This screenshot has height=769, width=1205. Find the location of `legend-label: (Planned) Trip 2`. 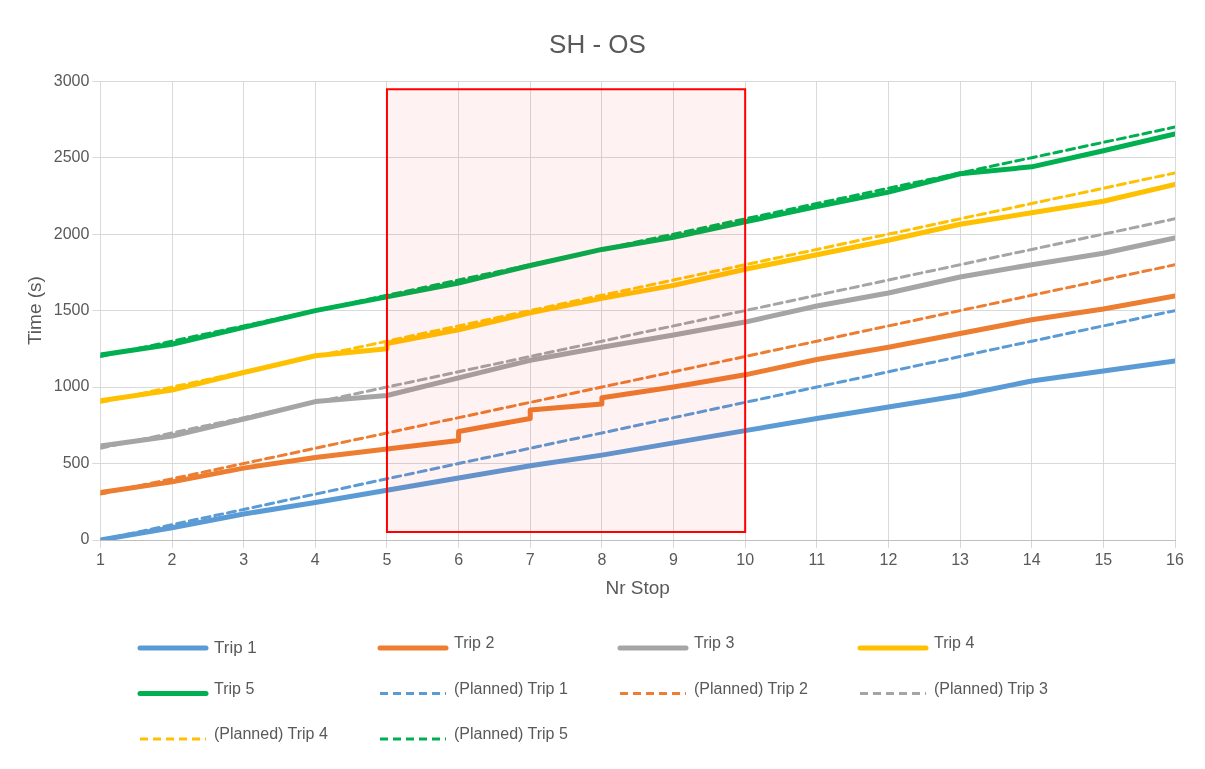

legend-label: (Planned) Trip 2 is located at coordinates (751, 688).